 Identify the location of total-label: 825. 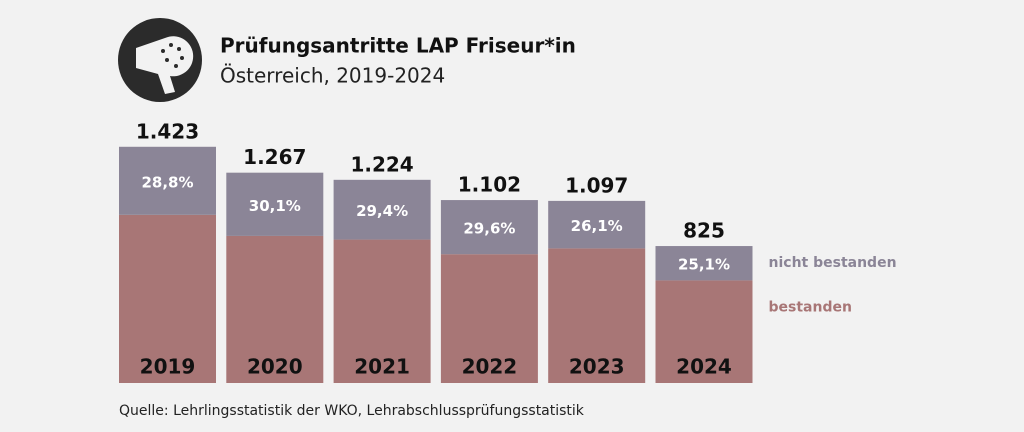
(704, 231).